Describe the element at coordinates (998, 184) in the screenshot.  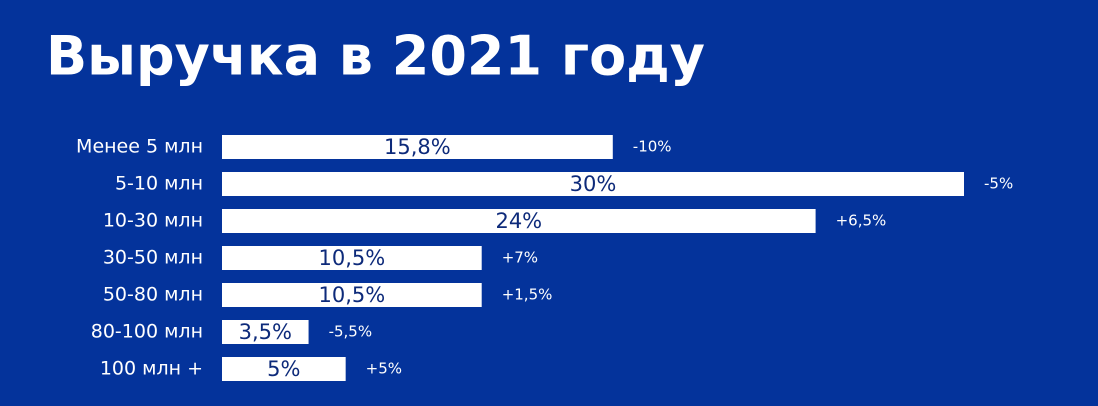
I see `change-label: -5%` at that location.